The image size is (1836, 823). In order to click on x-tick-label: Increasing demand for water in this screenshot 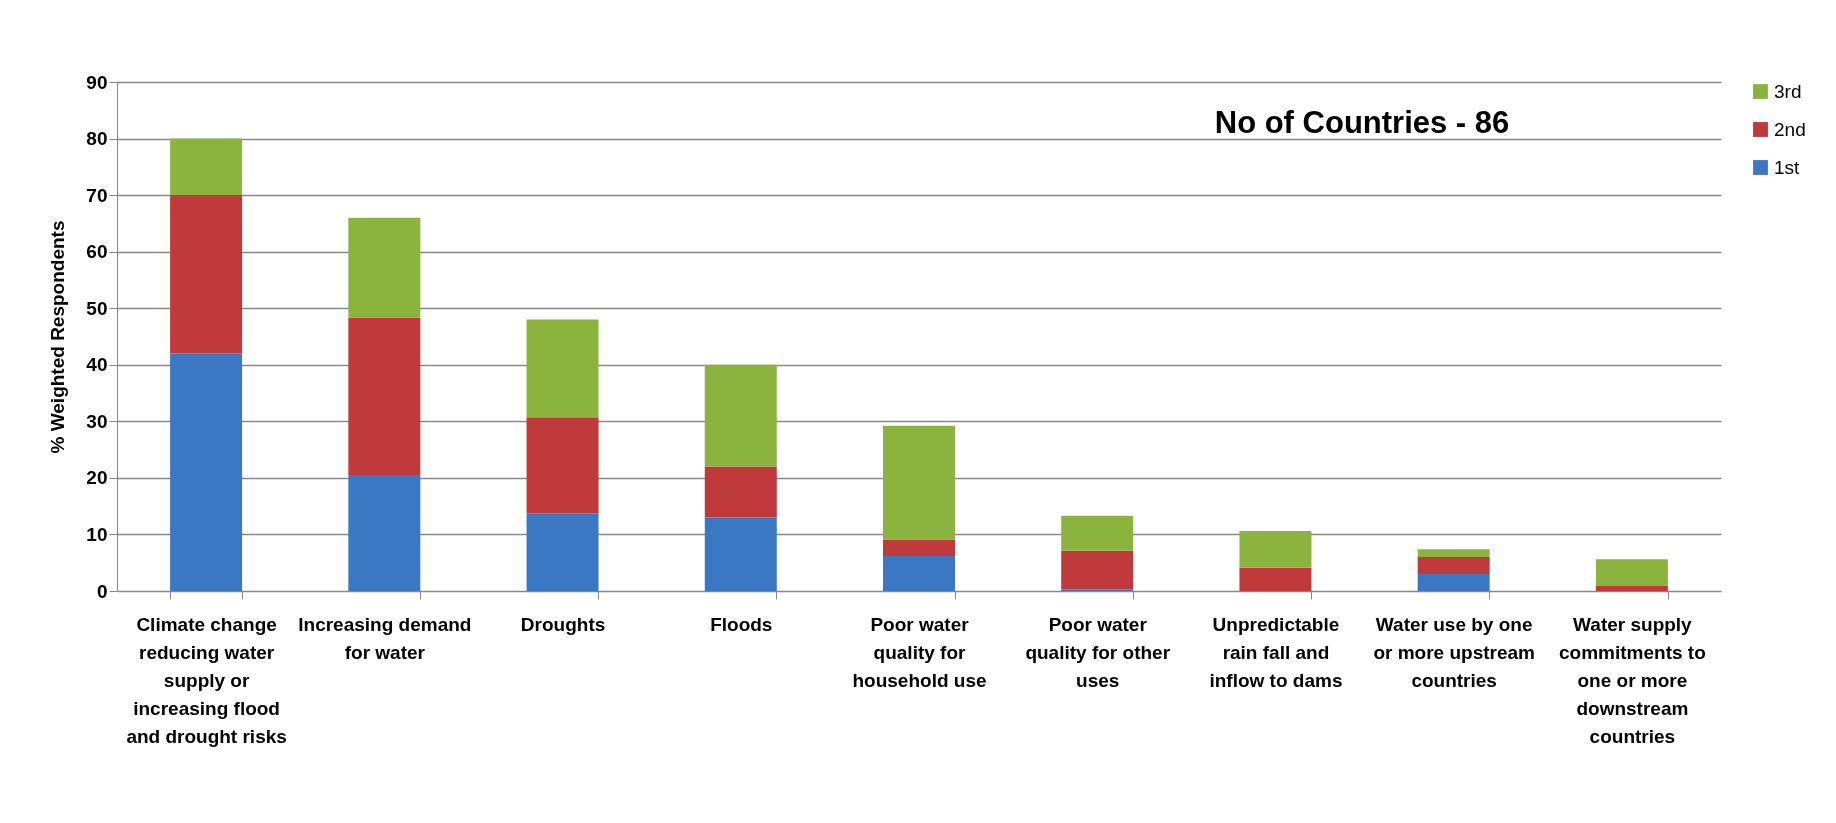, I will do `click(385, 638)`.